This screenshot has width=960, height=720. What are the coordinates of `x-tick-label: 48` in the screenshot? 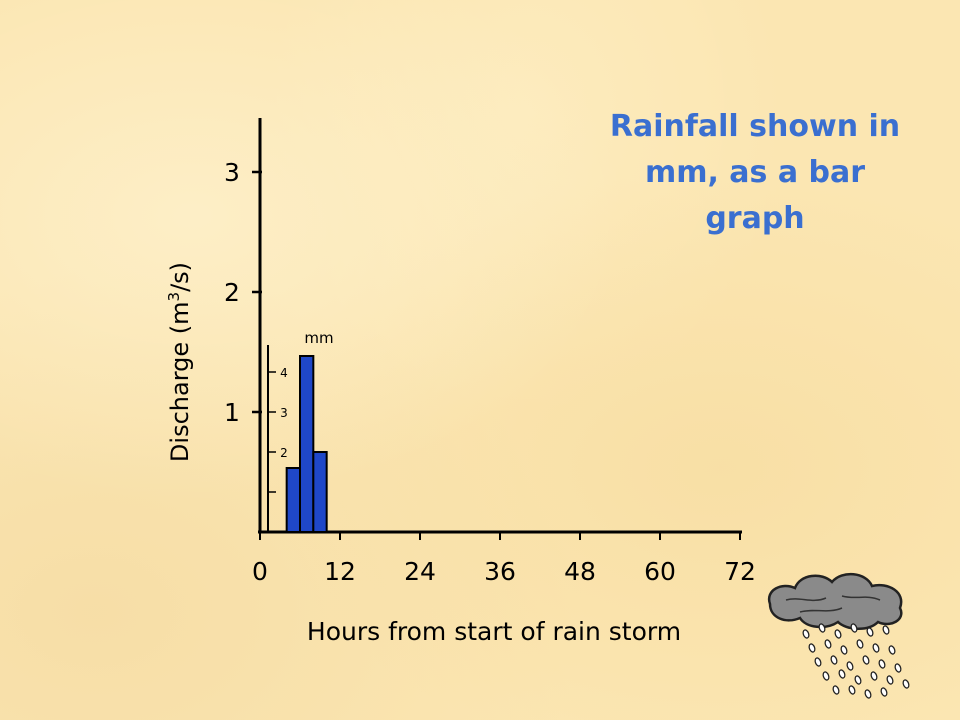 It's located at (580, 571).